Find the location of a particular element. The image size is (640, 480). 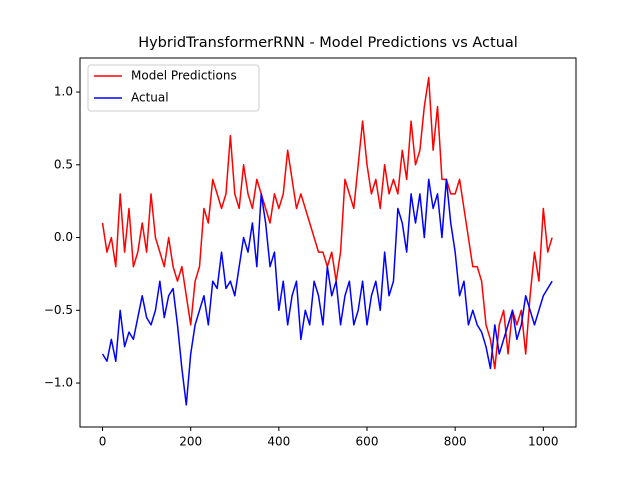

y-tick-label: −1.0 is located at coordinates (58, 383).